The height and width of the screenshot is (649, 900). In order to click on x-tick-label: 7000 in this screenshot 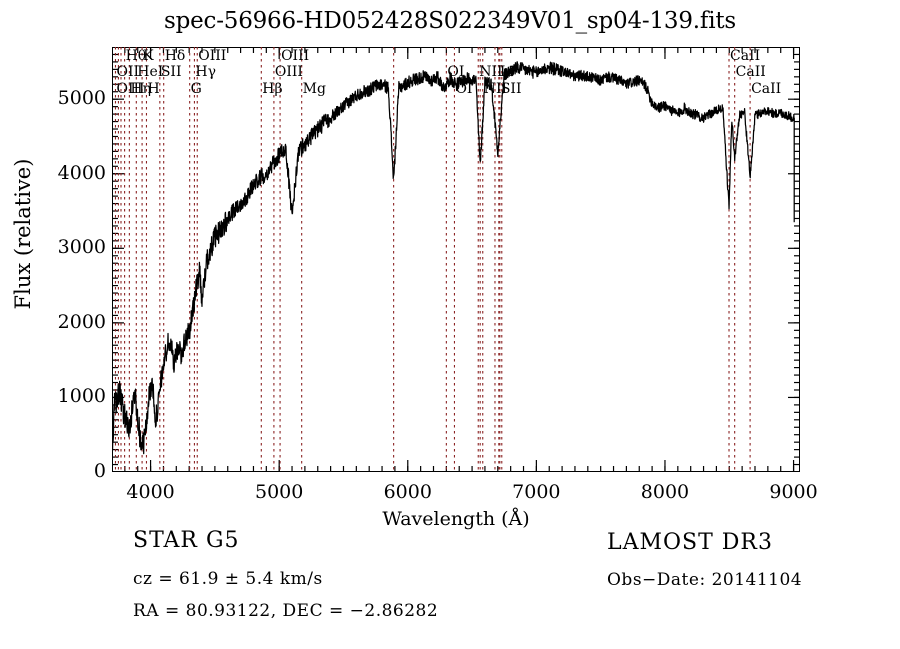, I will do `click(536, 492)`.